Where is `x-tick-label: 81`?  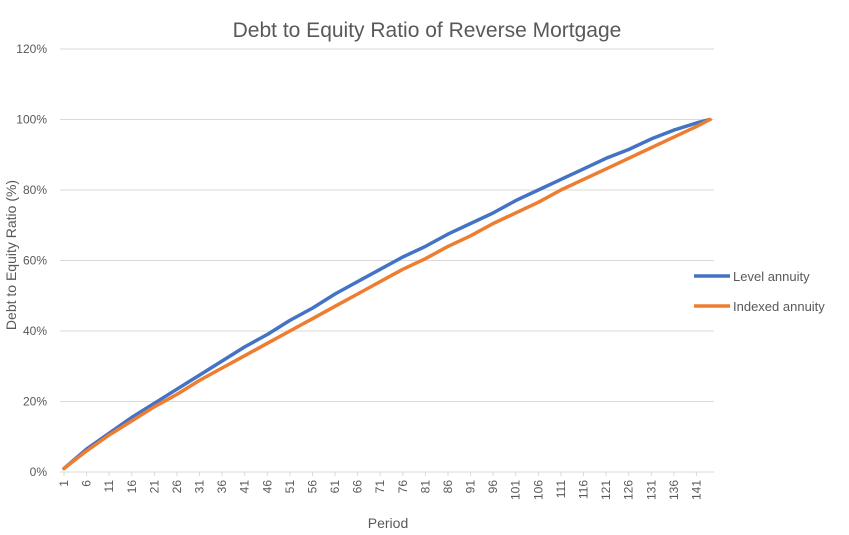 x-tick-label: 81 is located at coordinates (425, 487).